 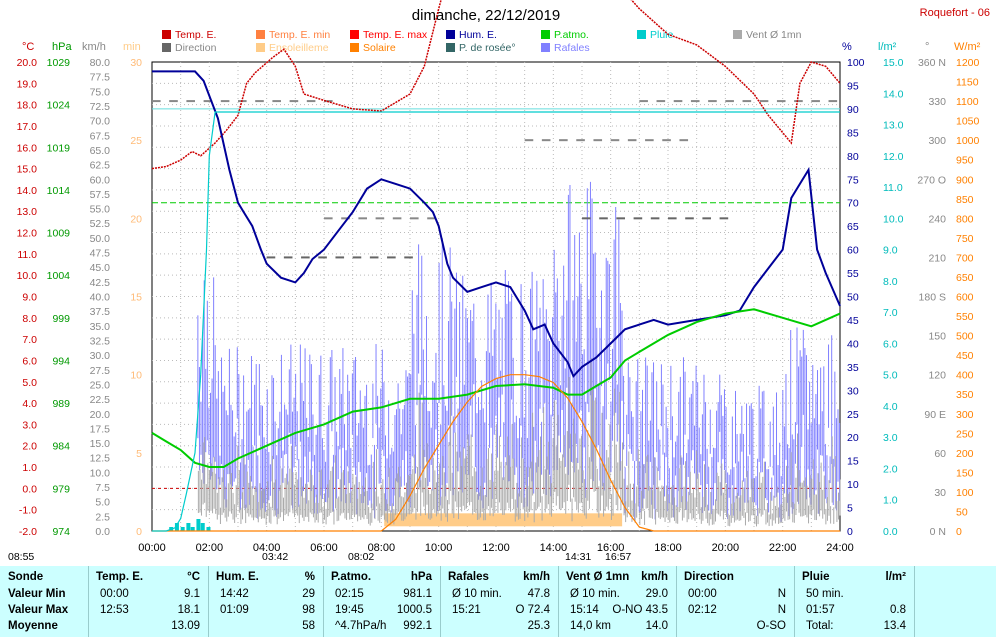 What do you see at coordinates (853, 391) in the screenshot?
I see `pct-tick: 30` at bounding box center [853, 391].